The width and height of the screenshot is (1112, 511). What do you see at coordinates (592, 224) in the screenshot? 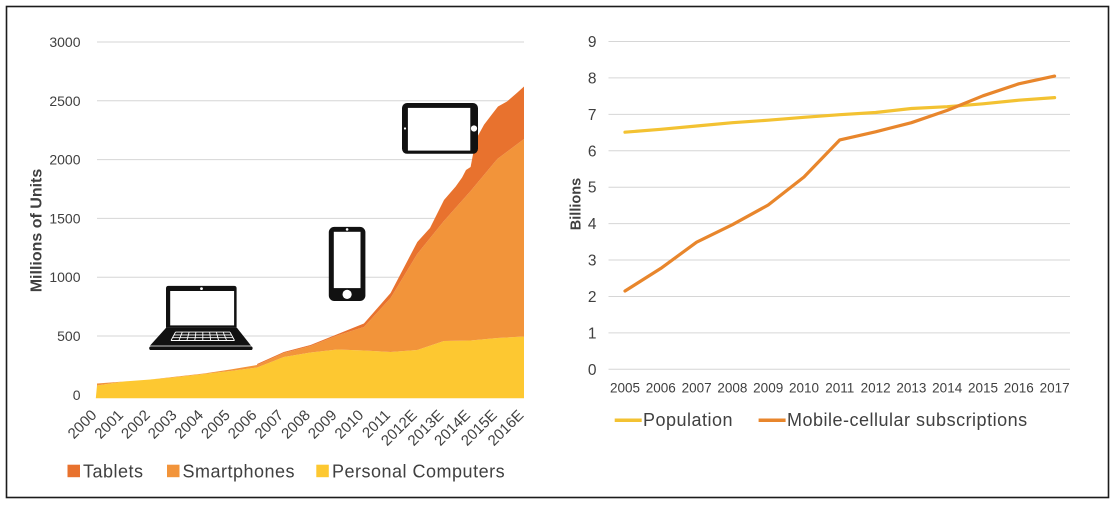
I see `svg-text: 4` at bounding box center [592, 224].